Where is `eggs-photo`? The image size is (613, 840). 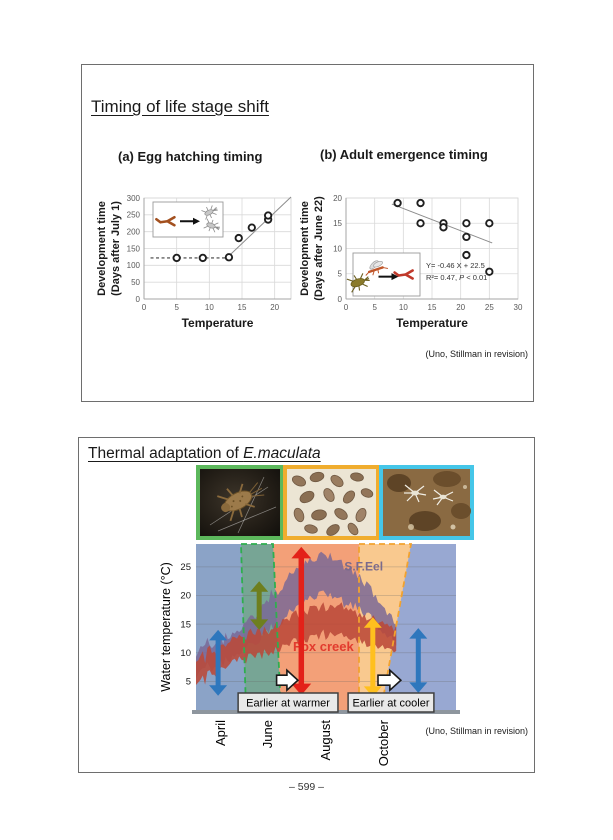
eggs-photo is located at coordinates (331, 502).